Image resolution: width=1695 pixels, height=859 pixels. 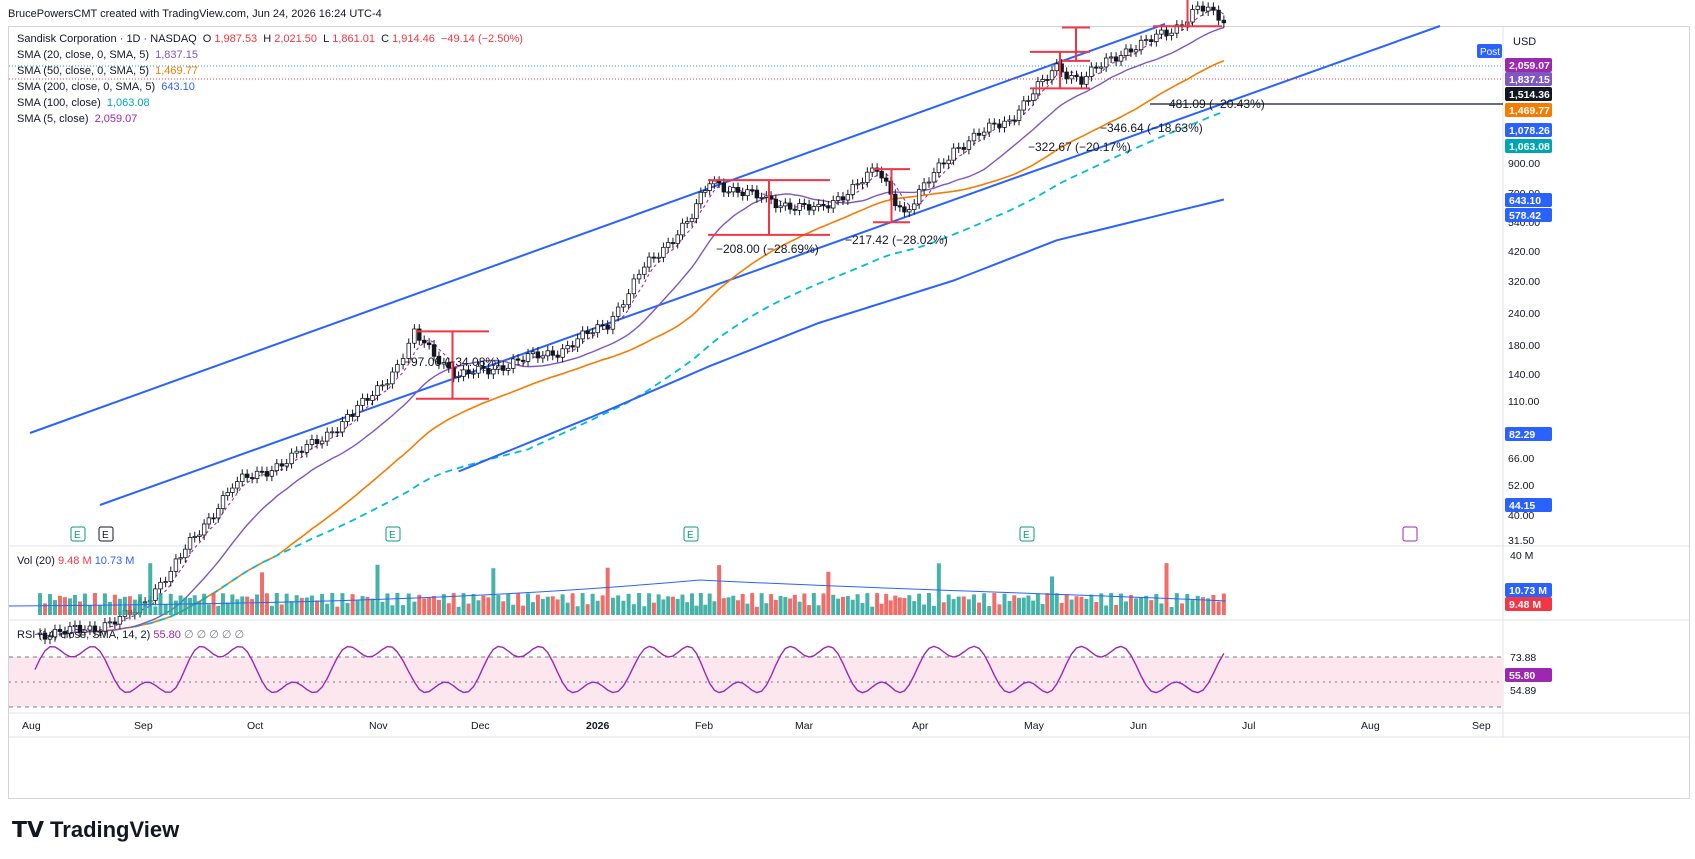 I want to click on price-tick: 420.00, so click(x=1524, y=252).